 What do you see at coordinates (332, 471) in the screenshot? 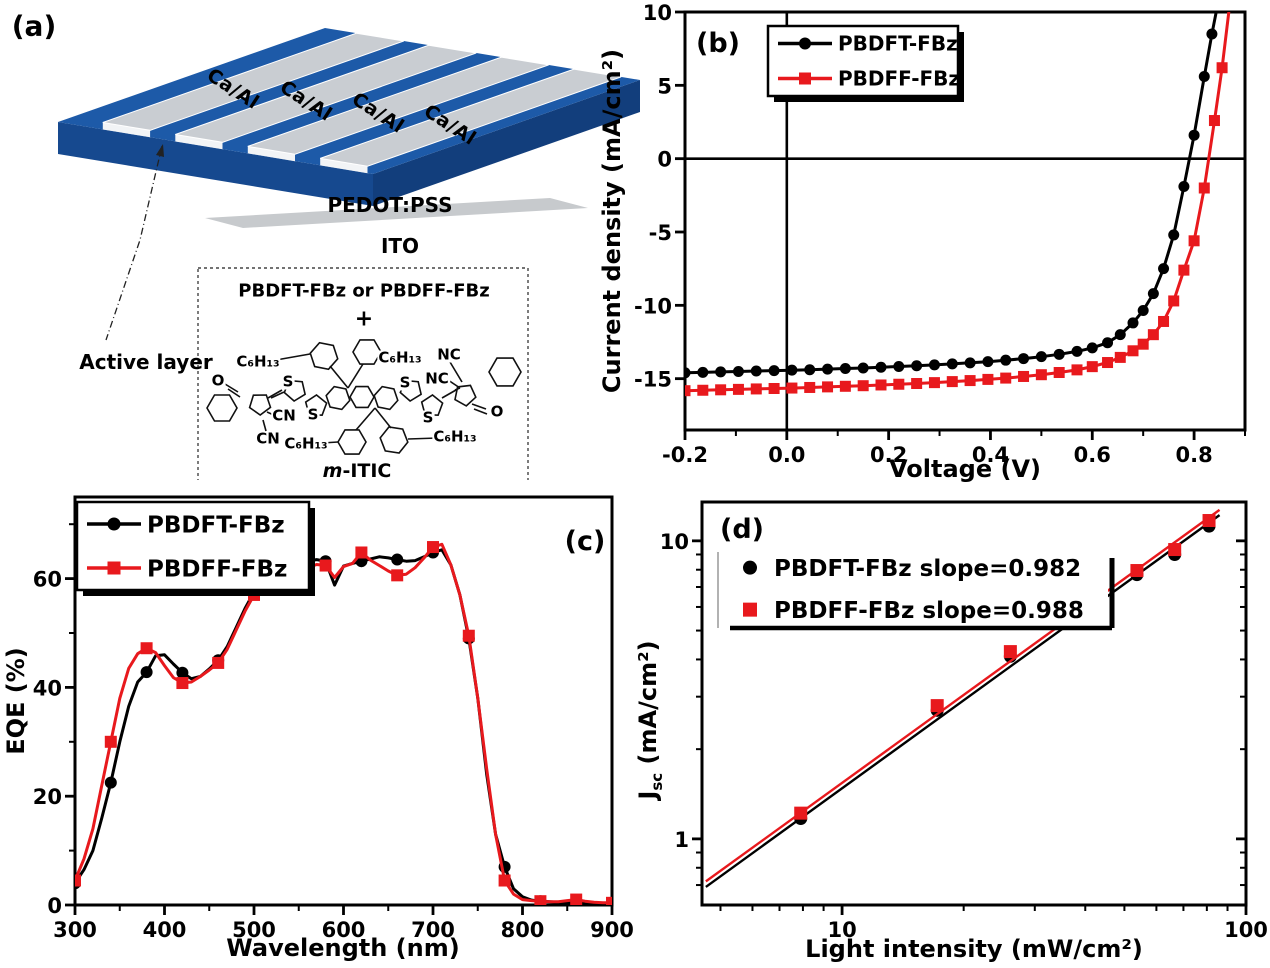
I see `molecule-name-italic: m` at bounding box center [332, 471].